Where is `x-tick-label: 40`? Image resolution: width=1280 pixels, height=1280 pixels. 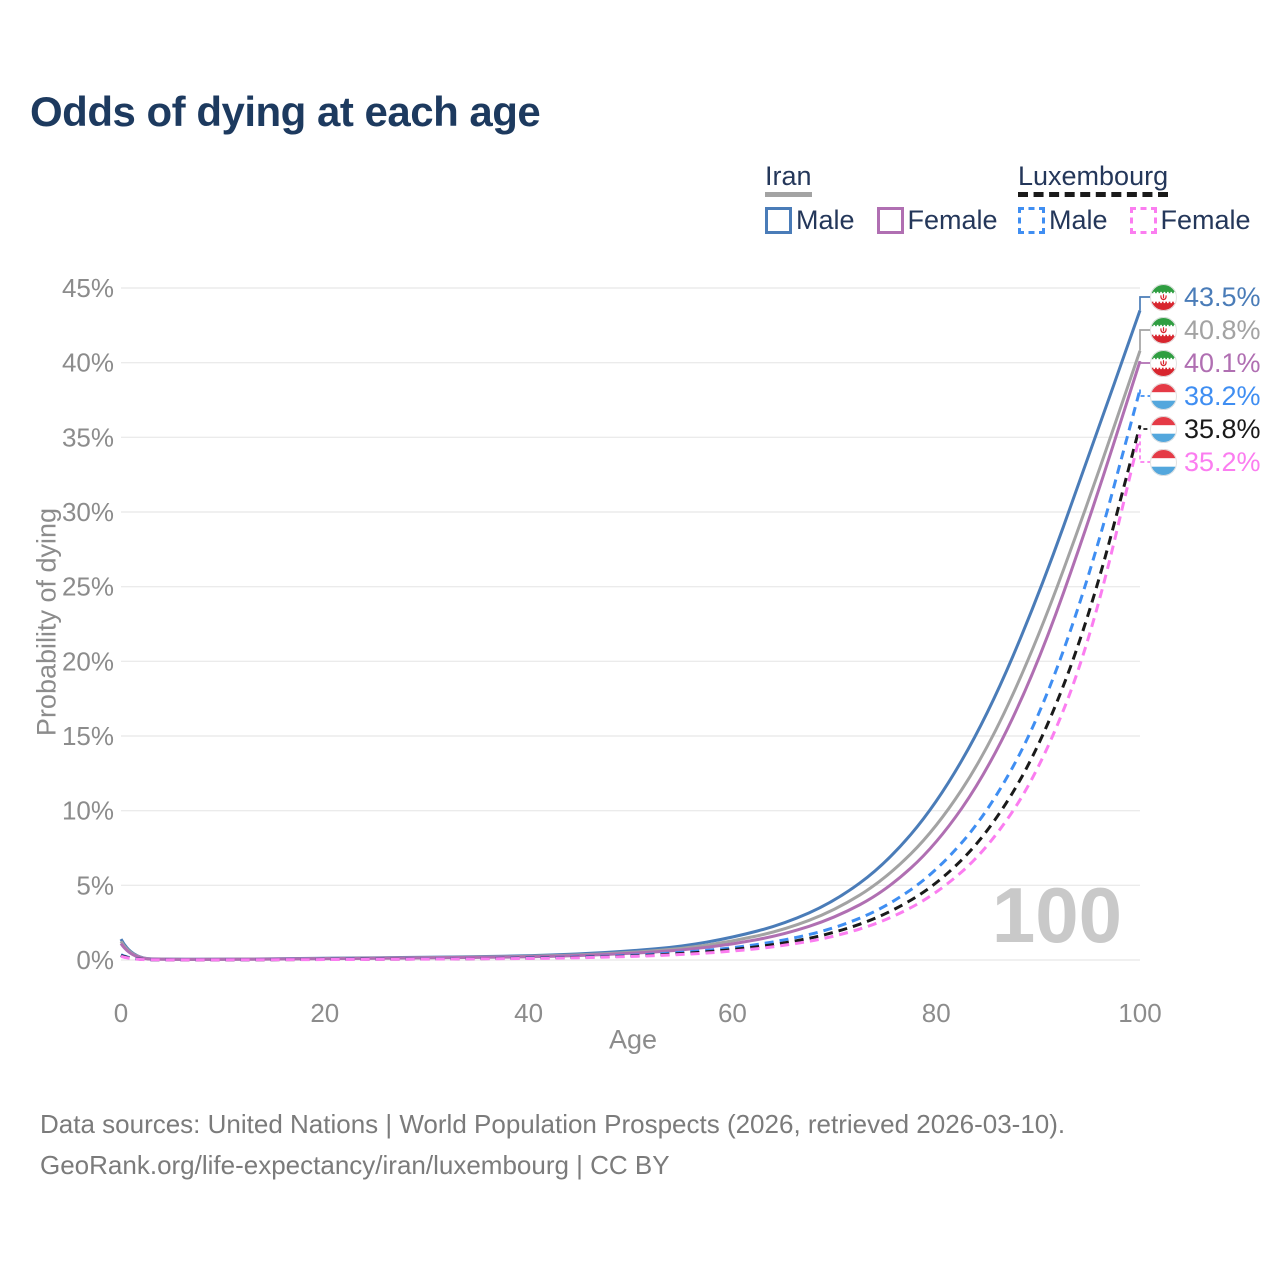 x-tick-label: 40 is located at coordinates (528, 1013).